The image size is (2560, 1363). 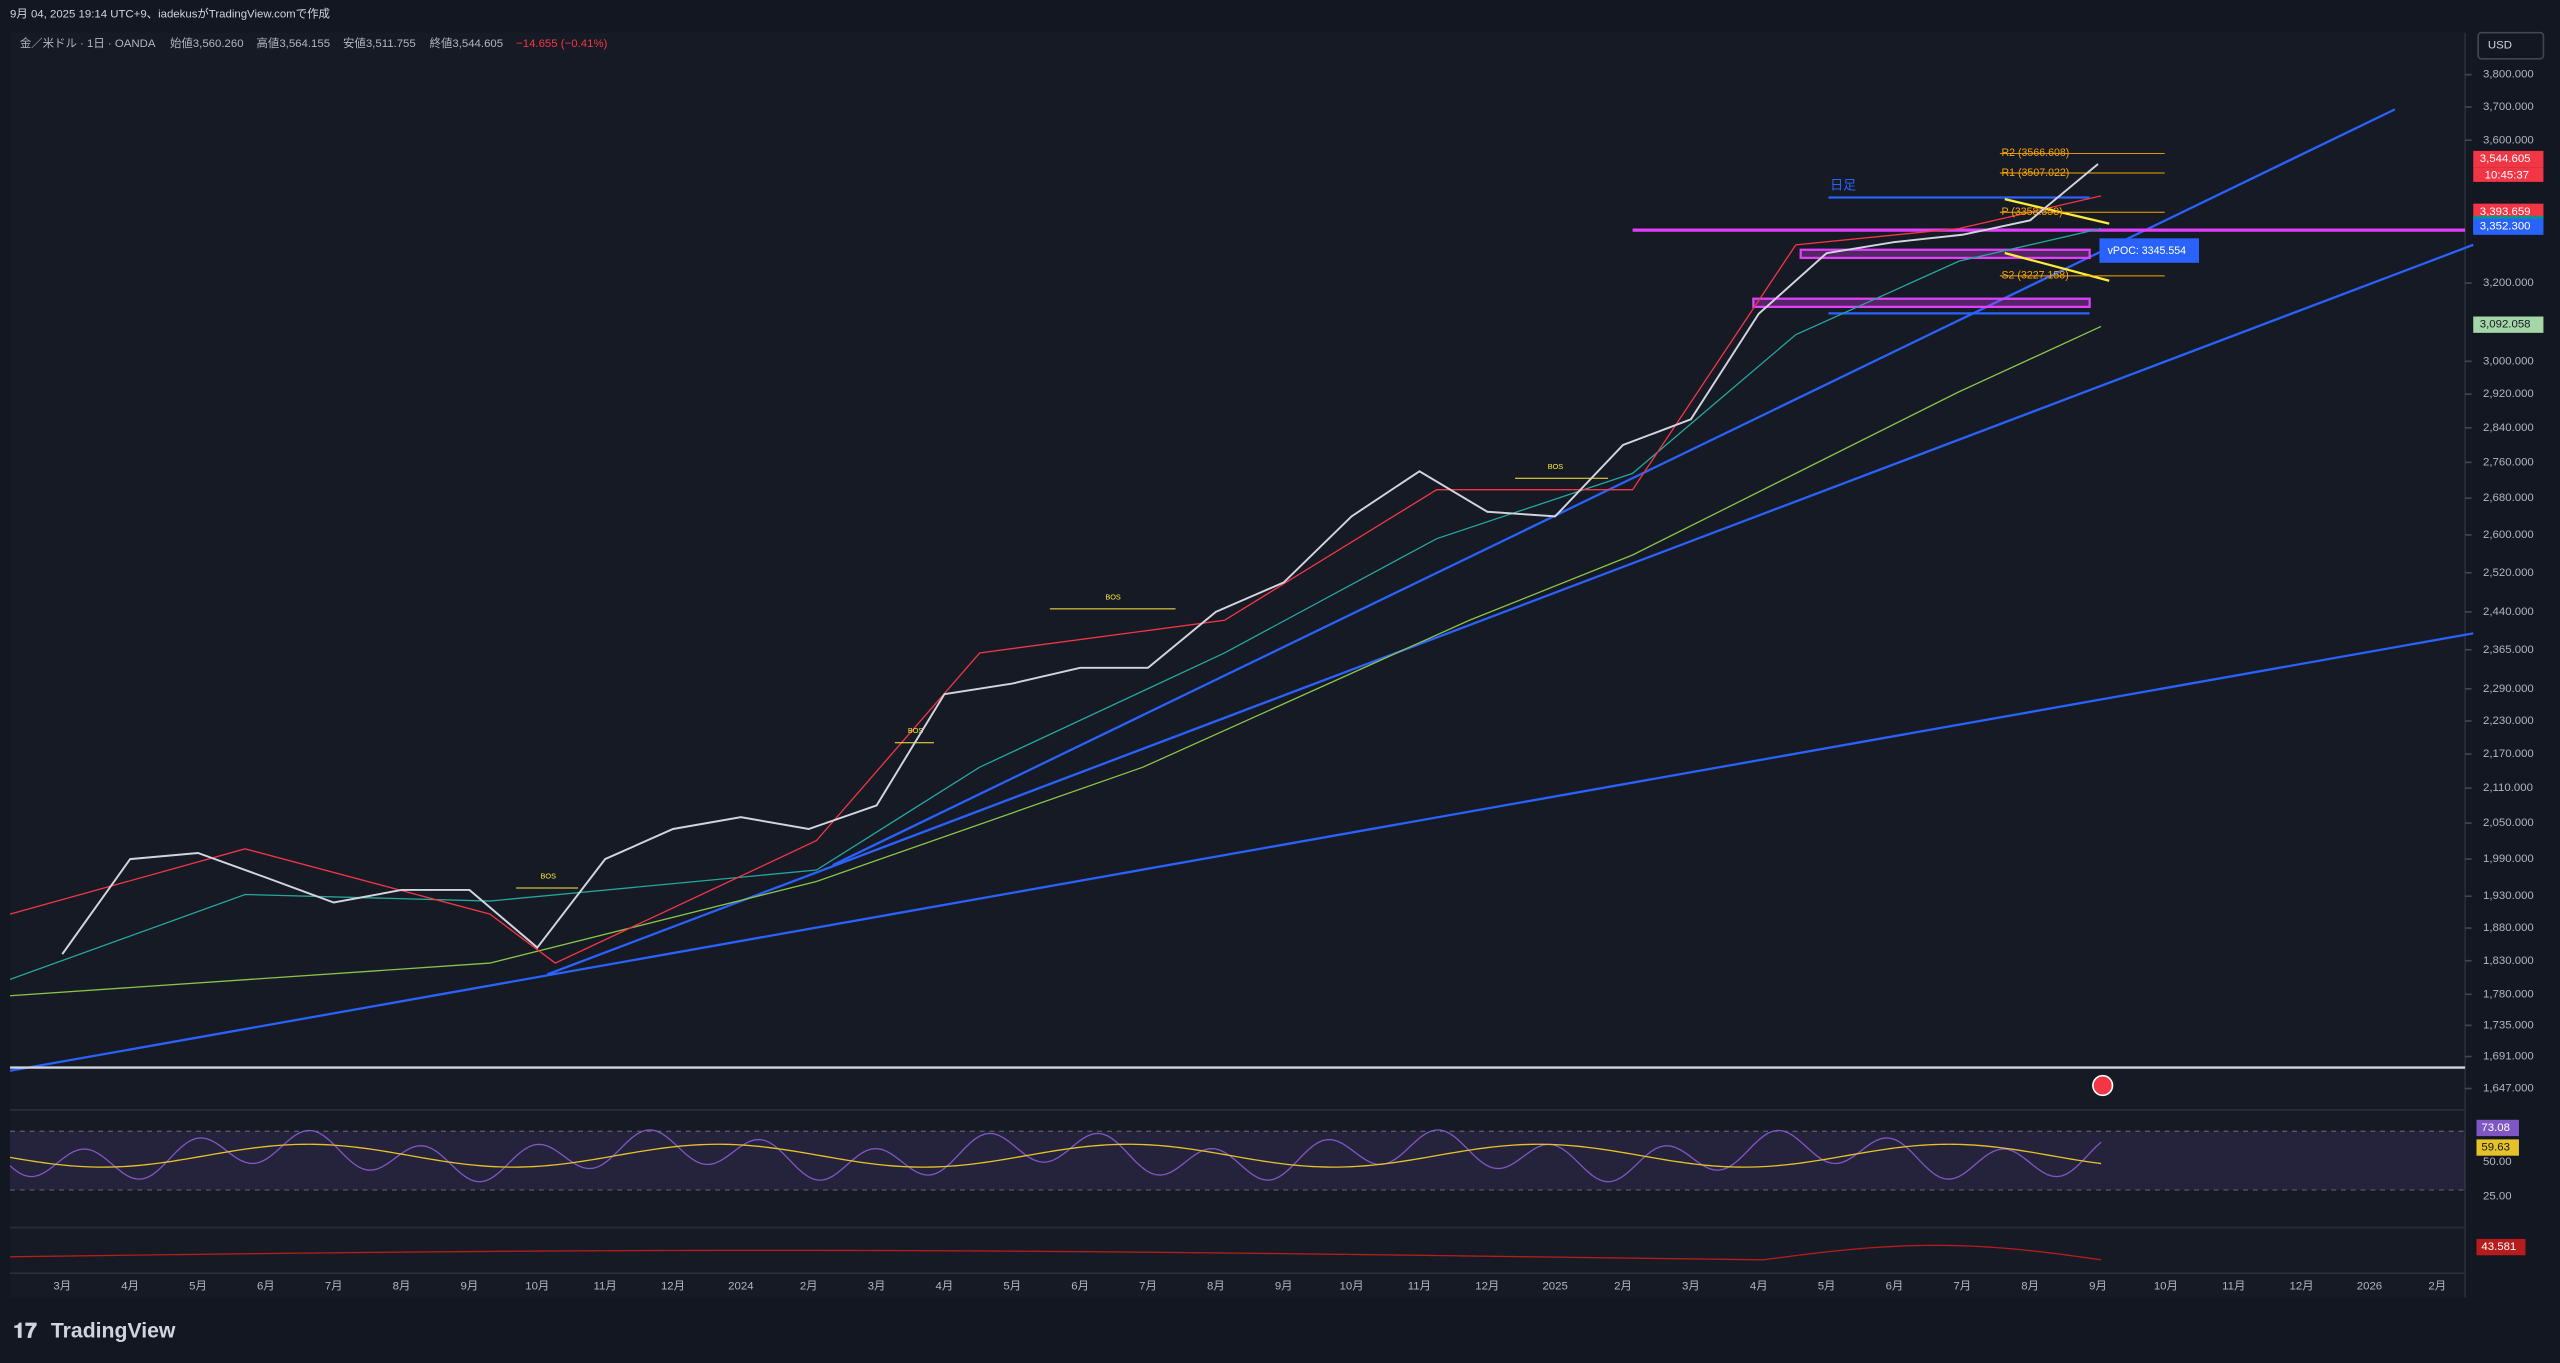 I want to click on rsi-axis-label: 25.00, so click(x=2497, y=1197).